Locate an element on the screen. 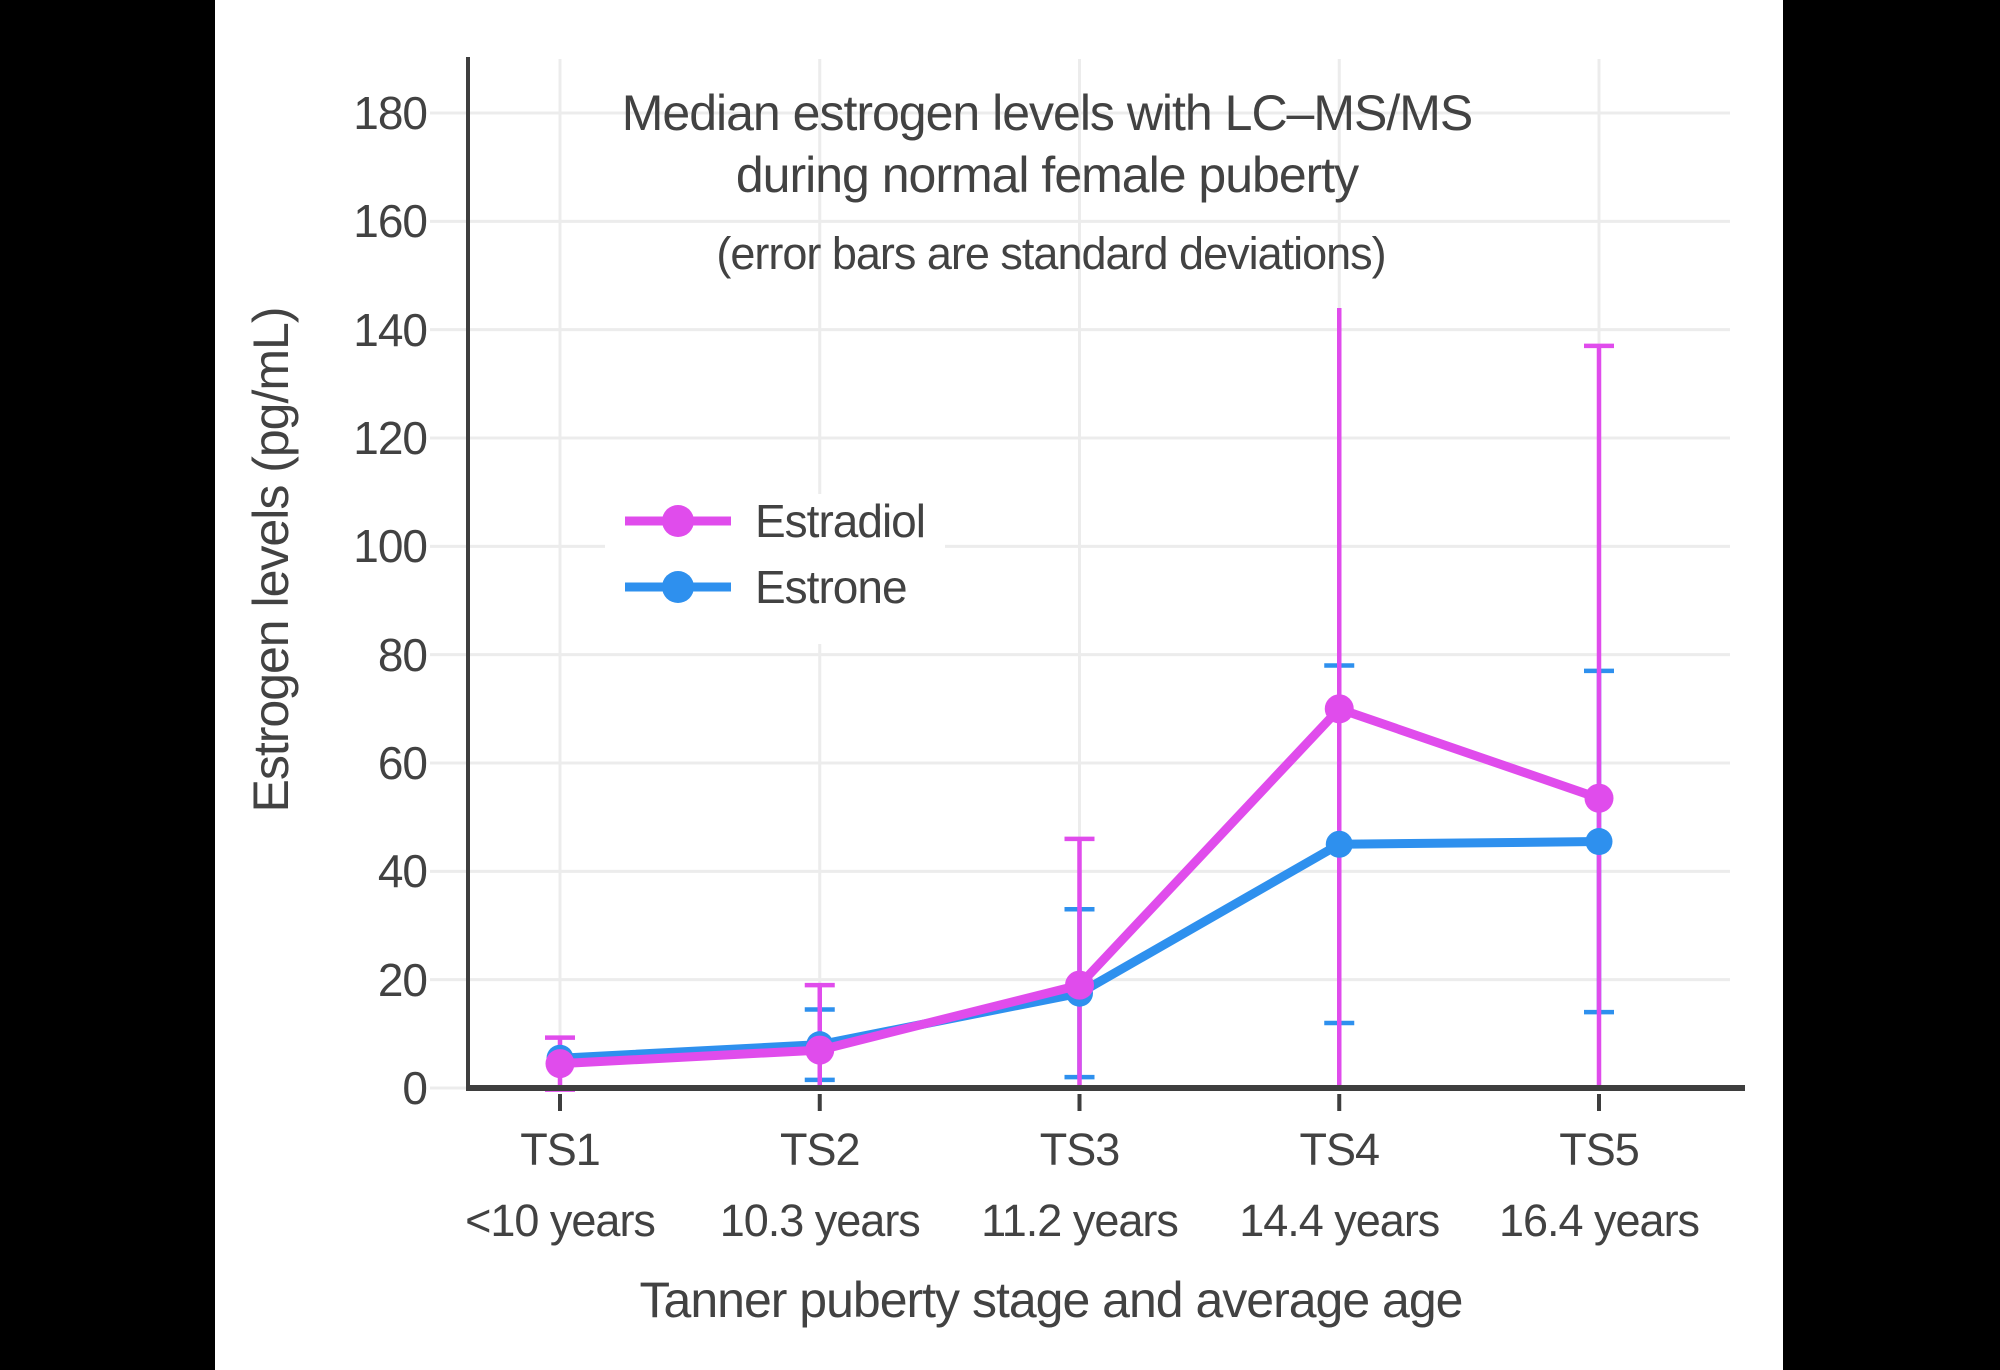 The width and height of the screenshot is (2000, 1370). x-tick-label-age: 11.2 years is located at coordinates (1080, 1220).